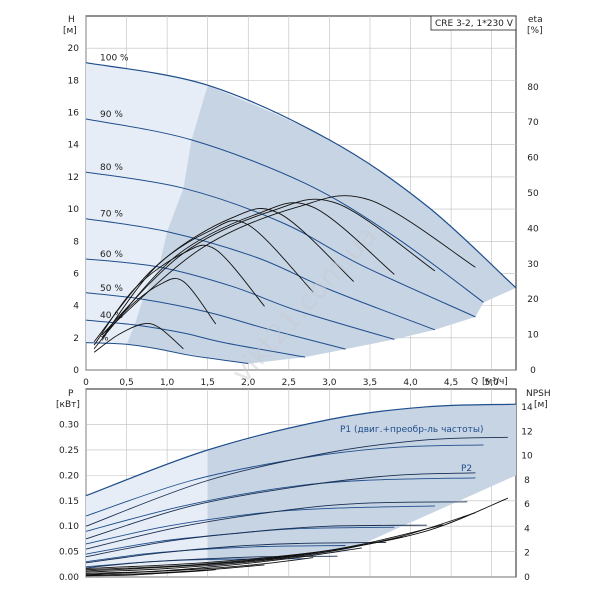 The width and height of the screenshot is (600, 600). What do you see at coordinates (69, 476) in the screenshot?
I see `p-tick-label: 0.20` at bounding box center [69, 476].